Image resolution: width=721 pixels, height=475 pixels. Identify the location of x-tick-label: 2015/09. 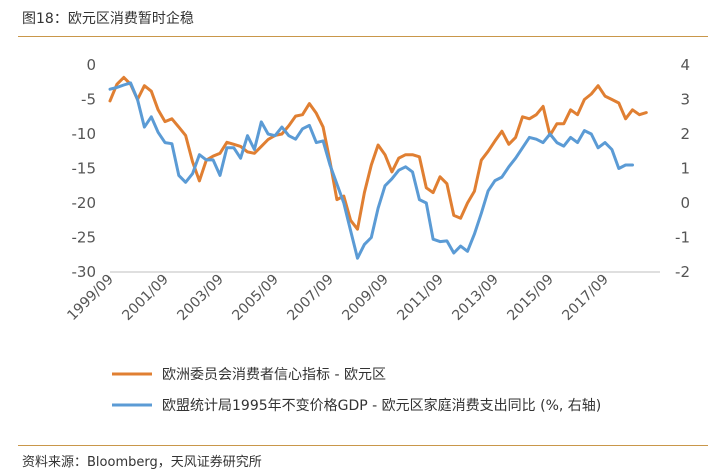
(530, 298).